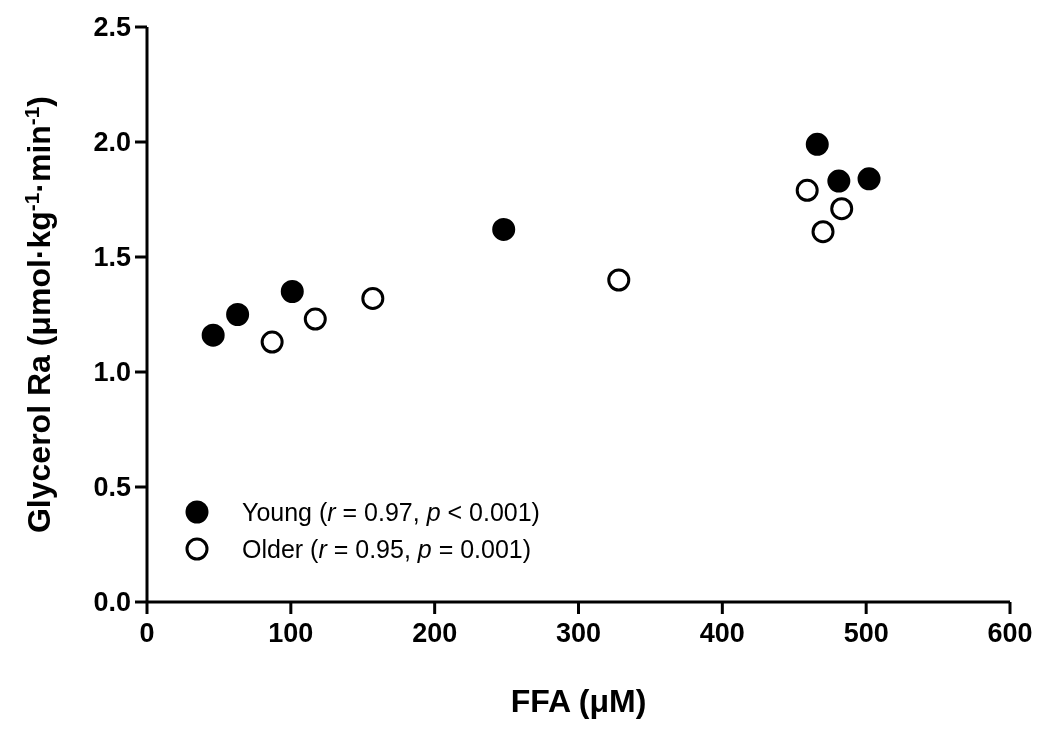  I want to click on y-tick-label: 2.5, so click(112, 27).